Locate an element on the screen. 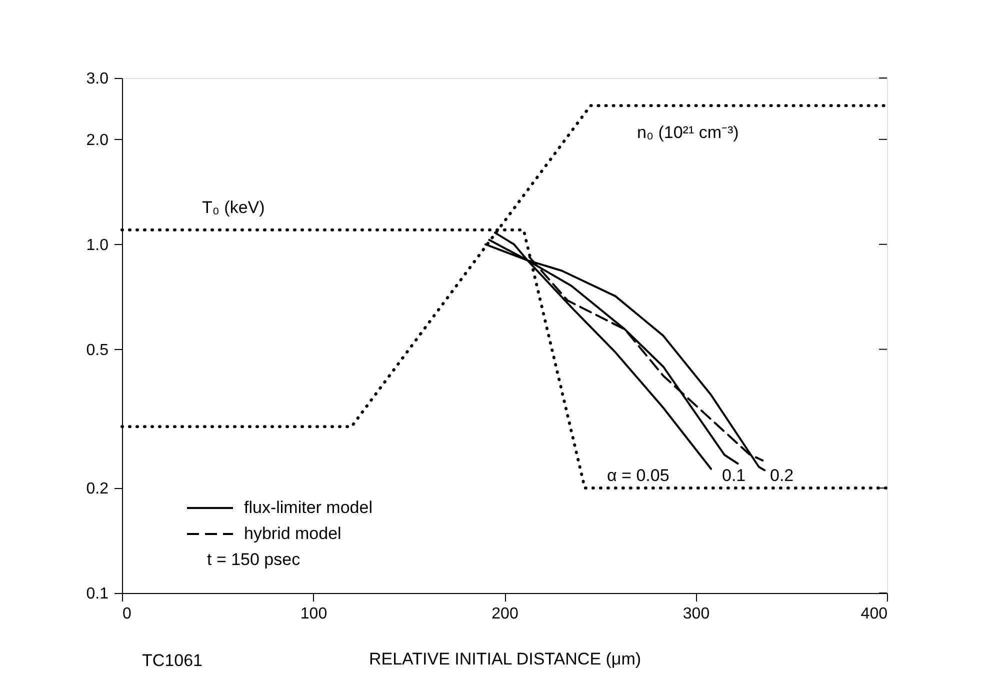 This screenshot has height=699, width=989. text: TC1061 is located at coordinates (172, 660).